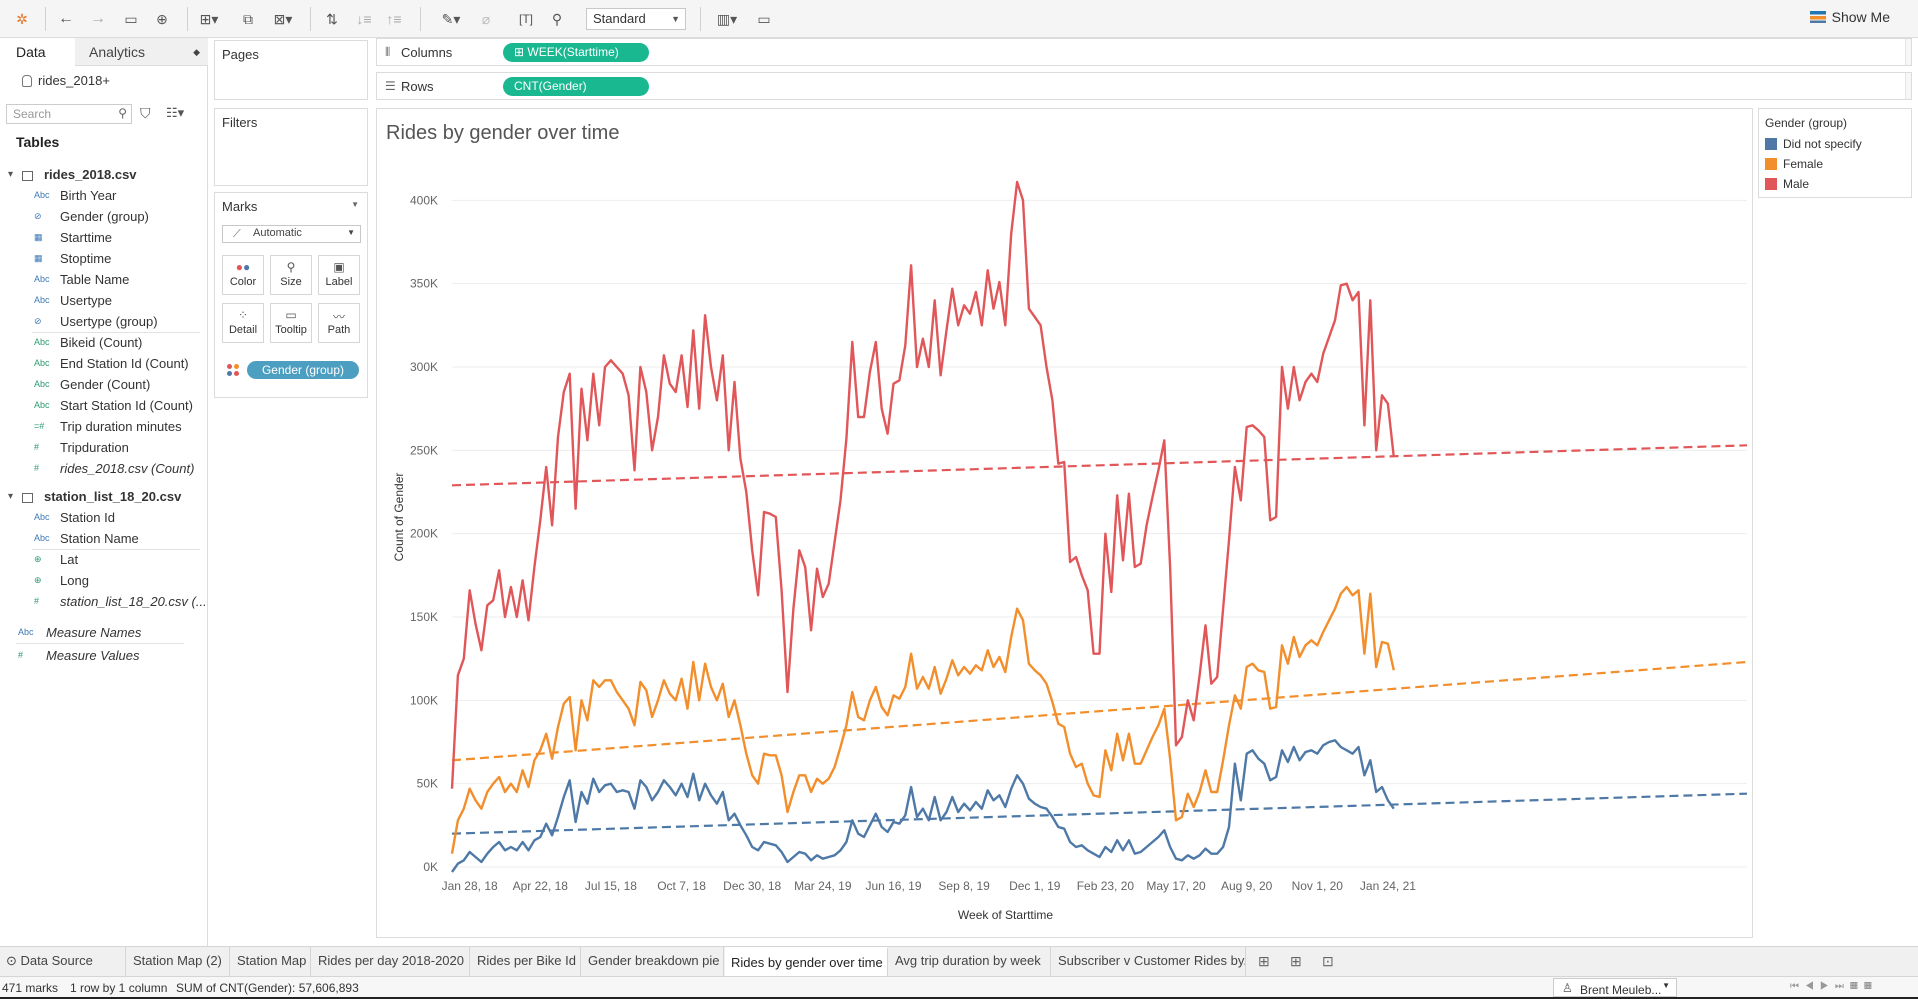  What do you see at coordinates (100, 218) in the screenshot?
I see `field-gender-group: ⊘ Gender (group)` at bounding box center [100, 218].